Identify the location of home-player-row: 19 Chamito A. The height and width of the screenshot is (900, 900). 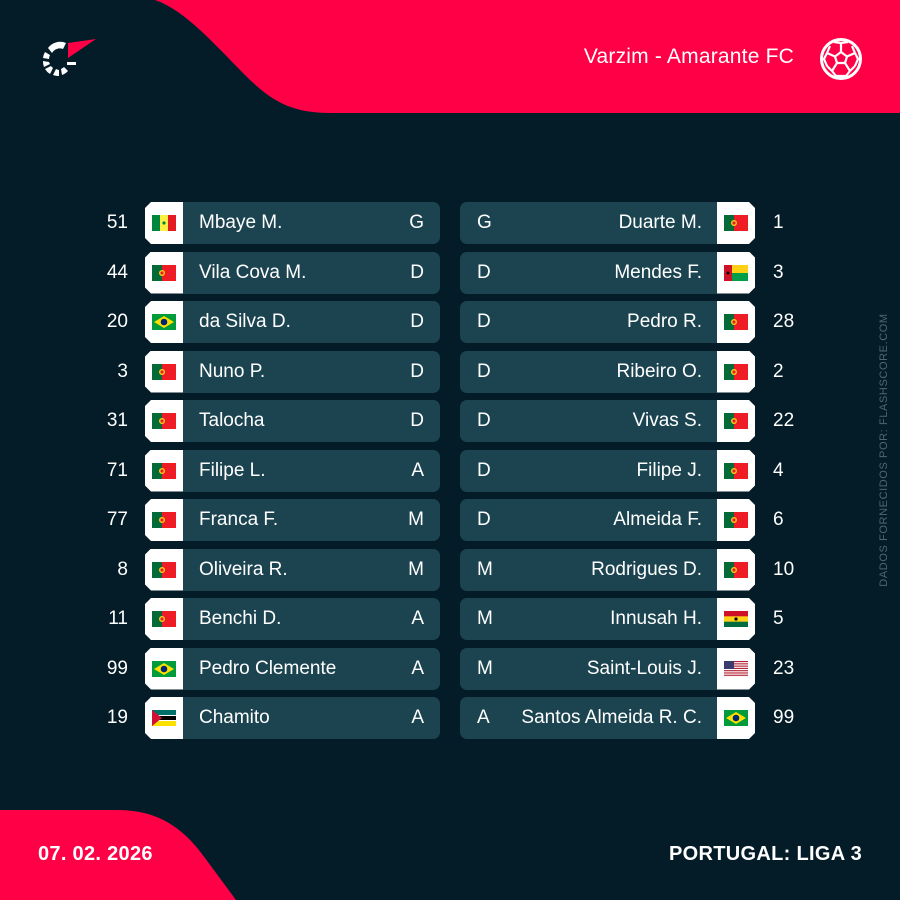
(450, 718).